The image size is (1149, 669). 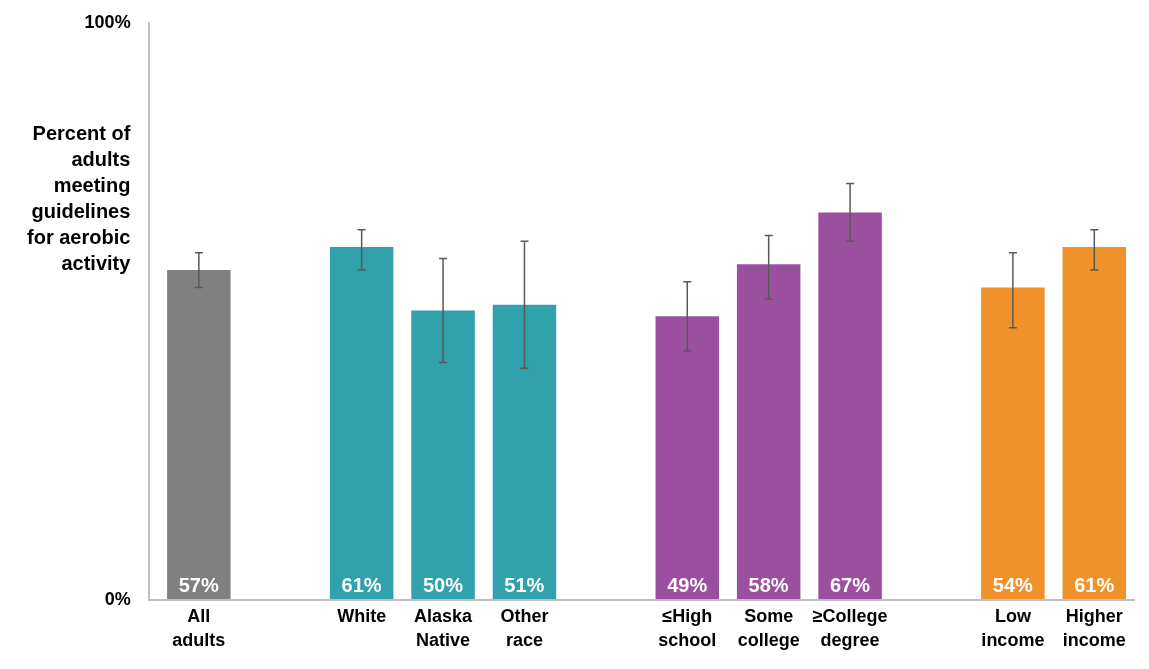 I want to click on x-tick-label: Alaska Native, so click(x=444, y=628).